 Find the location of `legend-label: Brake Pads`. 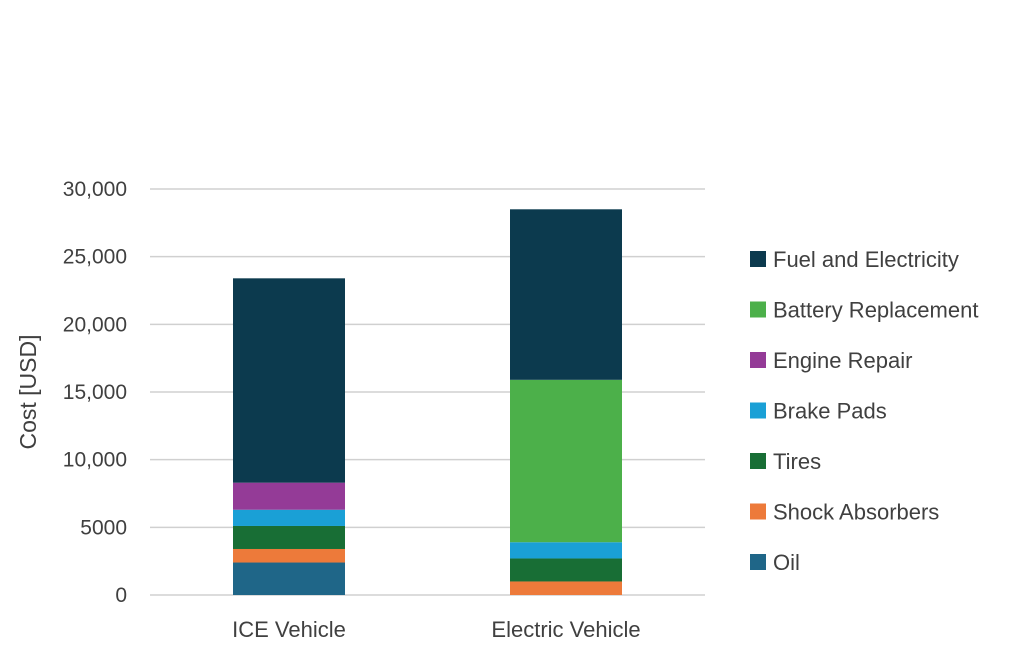

legend-label: Brake Pads is located at coordinates (830, 411).